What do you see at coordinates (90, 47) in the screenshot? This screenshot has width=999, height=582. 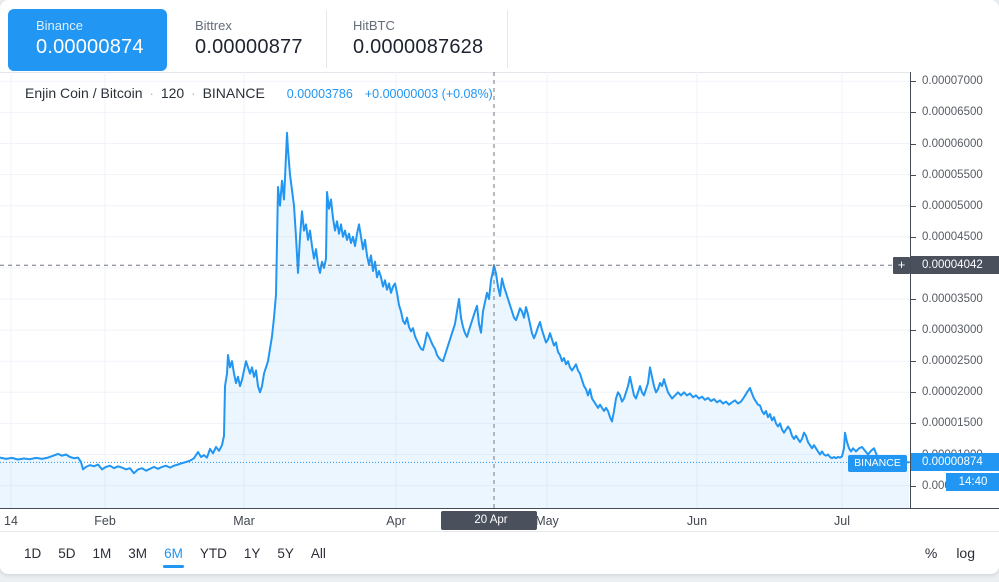 I see `tab-price: 0.00000874` at bounding box center [90, 47].